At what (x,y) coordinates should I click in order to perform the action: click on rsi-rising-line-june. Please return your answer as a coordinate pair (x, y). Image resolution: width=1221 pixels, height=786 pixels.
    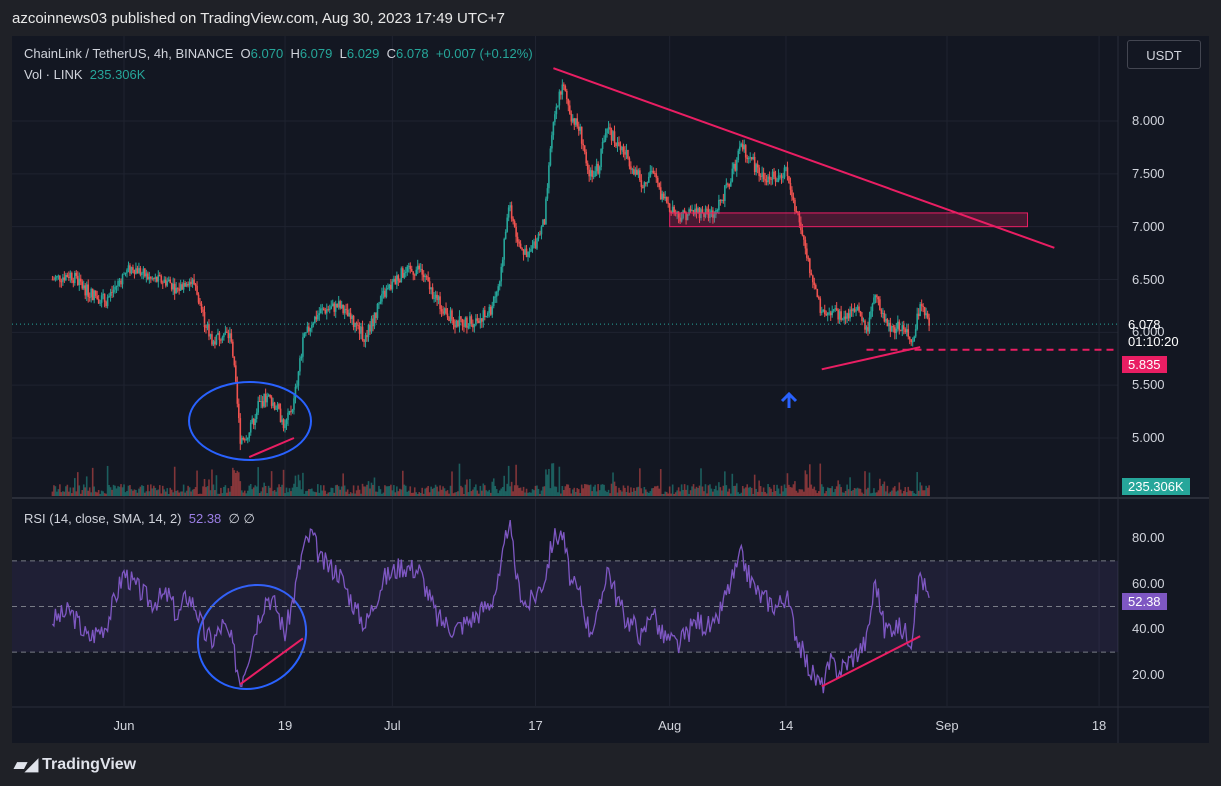
    Looking at the image, I should click on (271, 661).